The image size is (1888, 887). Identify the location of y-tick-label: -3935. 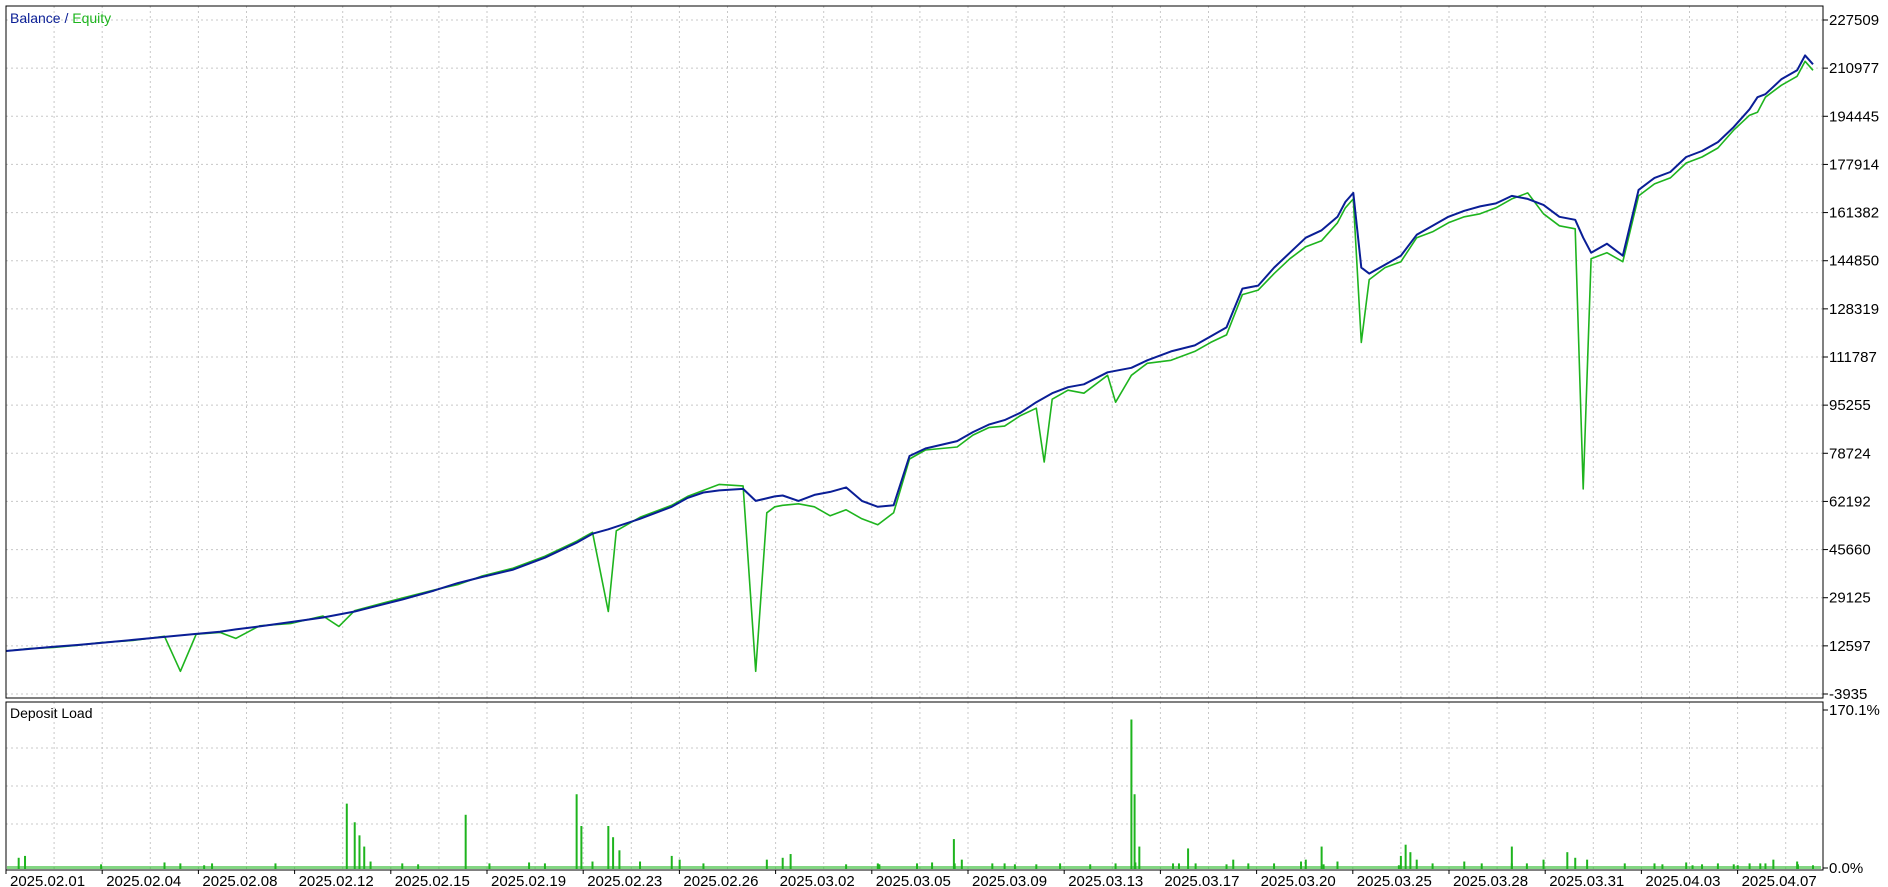
(1848, 694).